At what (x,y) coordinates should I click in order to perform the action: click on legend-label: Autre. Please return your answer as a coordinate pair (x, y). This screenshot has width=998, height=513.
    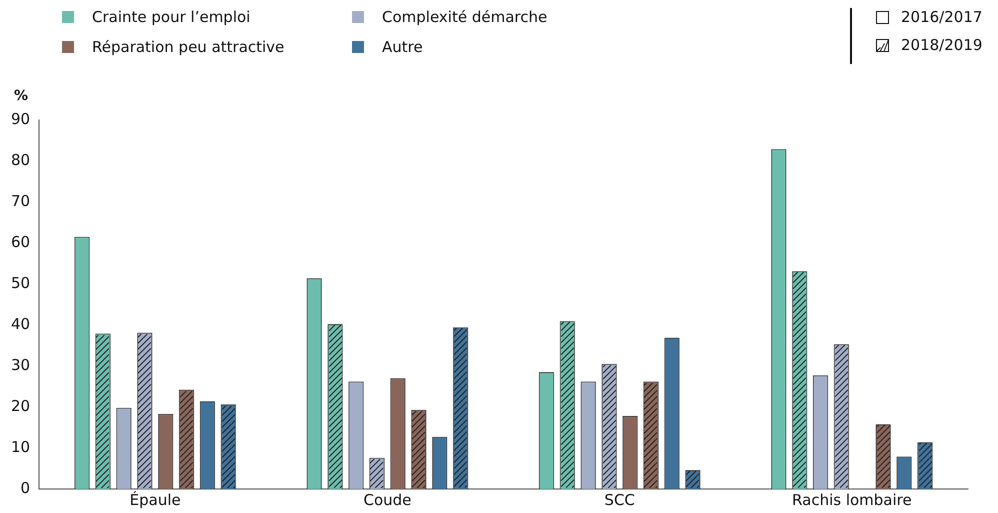
    Looking at the image, I should click on (402, 47).